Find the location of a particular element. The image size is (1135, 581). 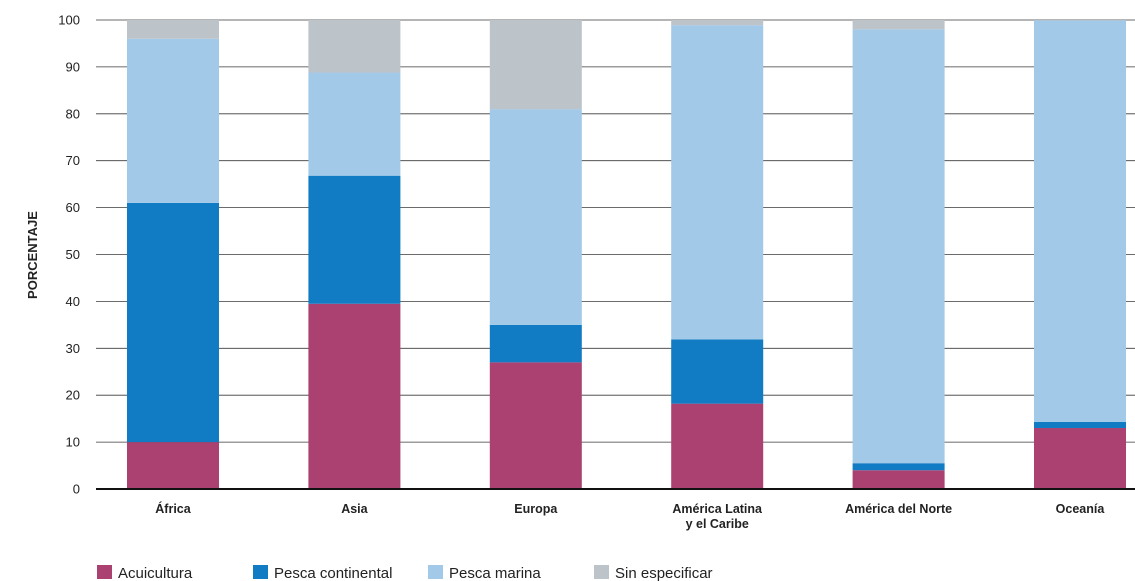

x-tick-label: América del Norte is located at coordinates (898, 509).